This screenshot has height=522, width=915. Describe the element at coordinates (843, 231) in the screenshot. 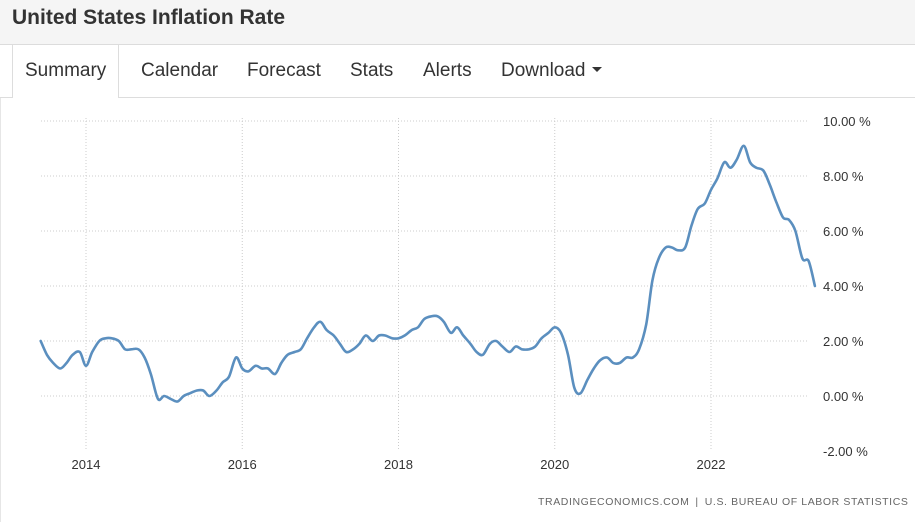

I see `y-tick-label: 6.00 %` at that location.